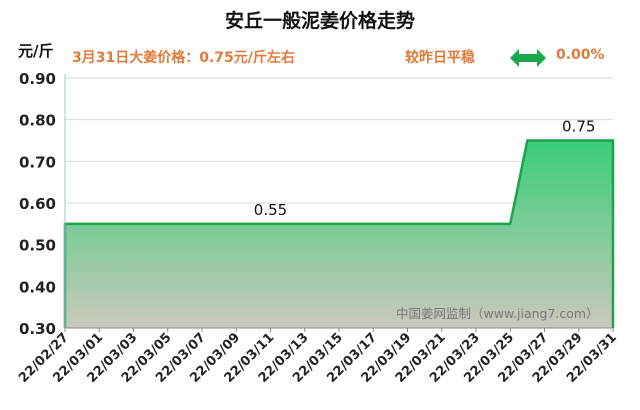 Image resolution: width=640 pixels, height=410 pixels. I want to click on data-label: 0.55, so click(270, 210).